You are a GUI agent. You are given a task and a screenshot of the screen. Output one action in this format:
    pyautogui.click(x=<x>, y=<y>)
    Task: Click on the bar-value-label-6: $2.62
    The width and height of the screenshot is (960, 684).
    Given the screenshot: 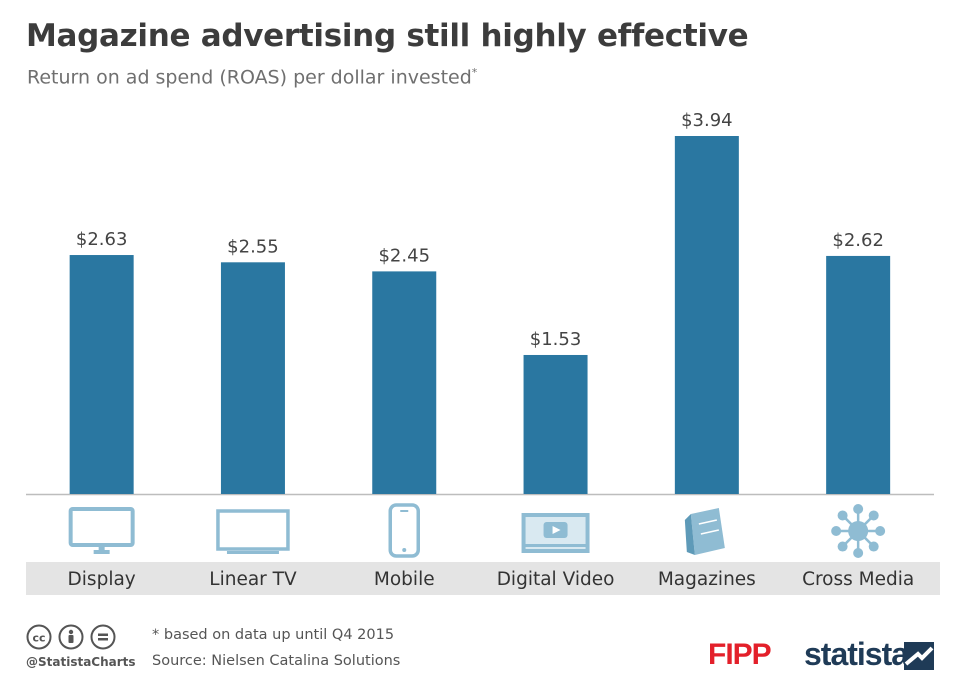 What is the action you would take?
    pyautogui.click(x=858, y=240)
    